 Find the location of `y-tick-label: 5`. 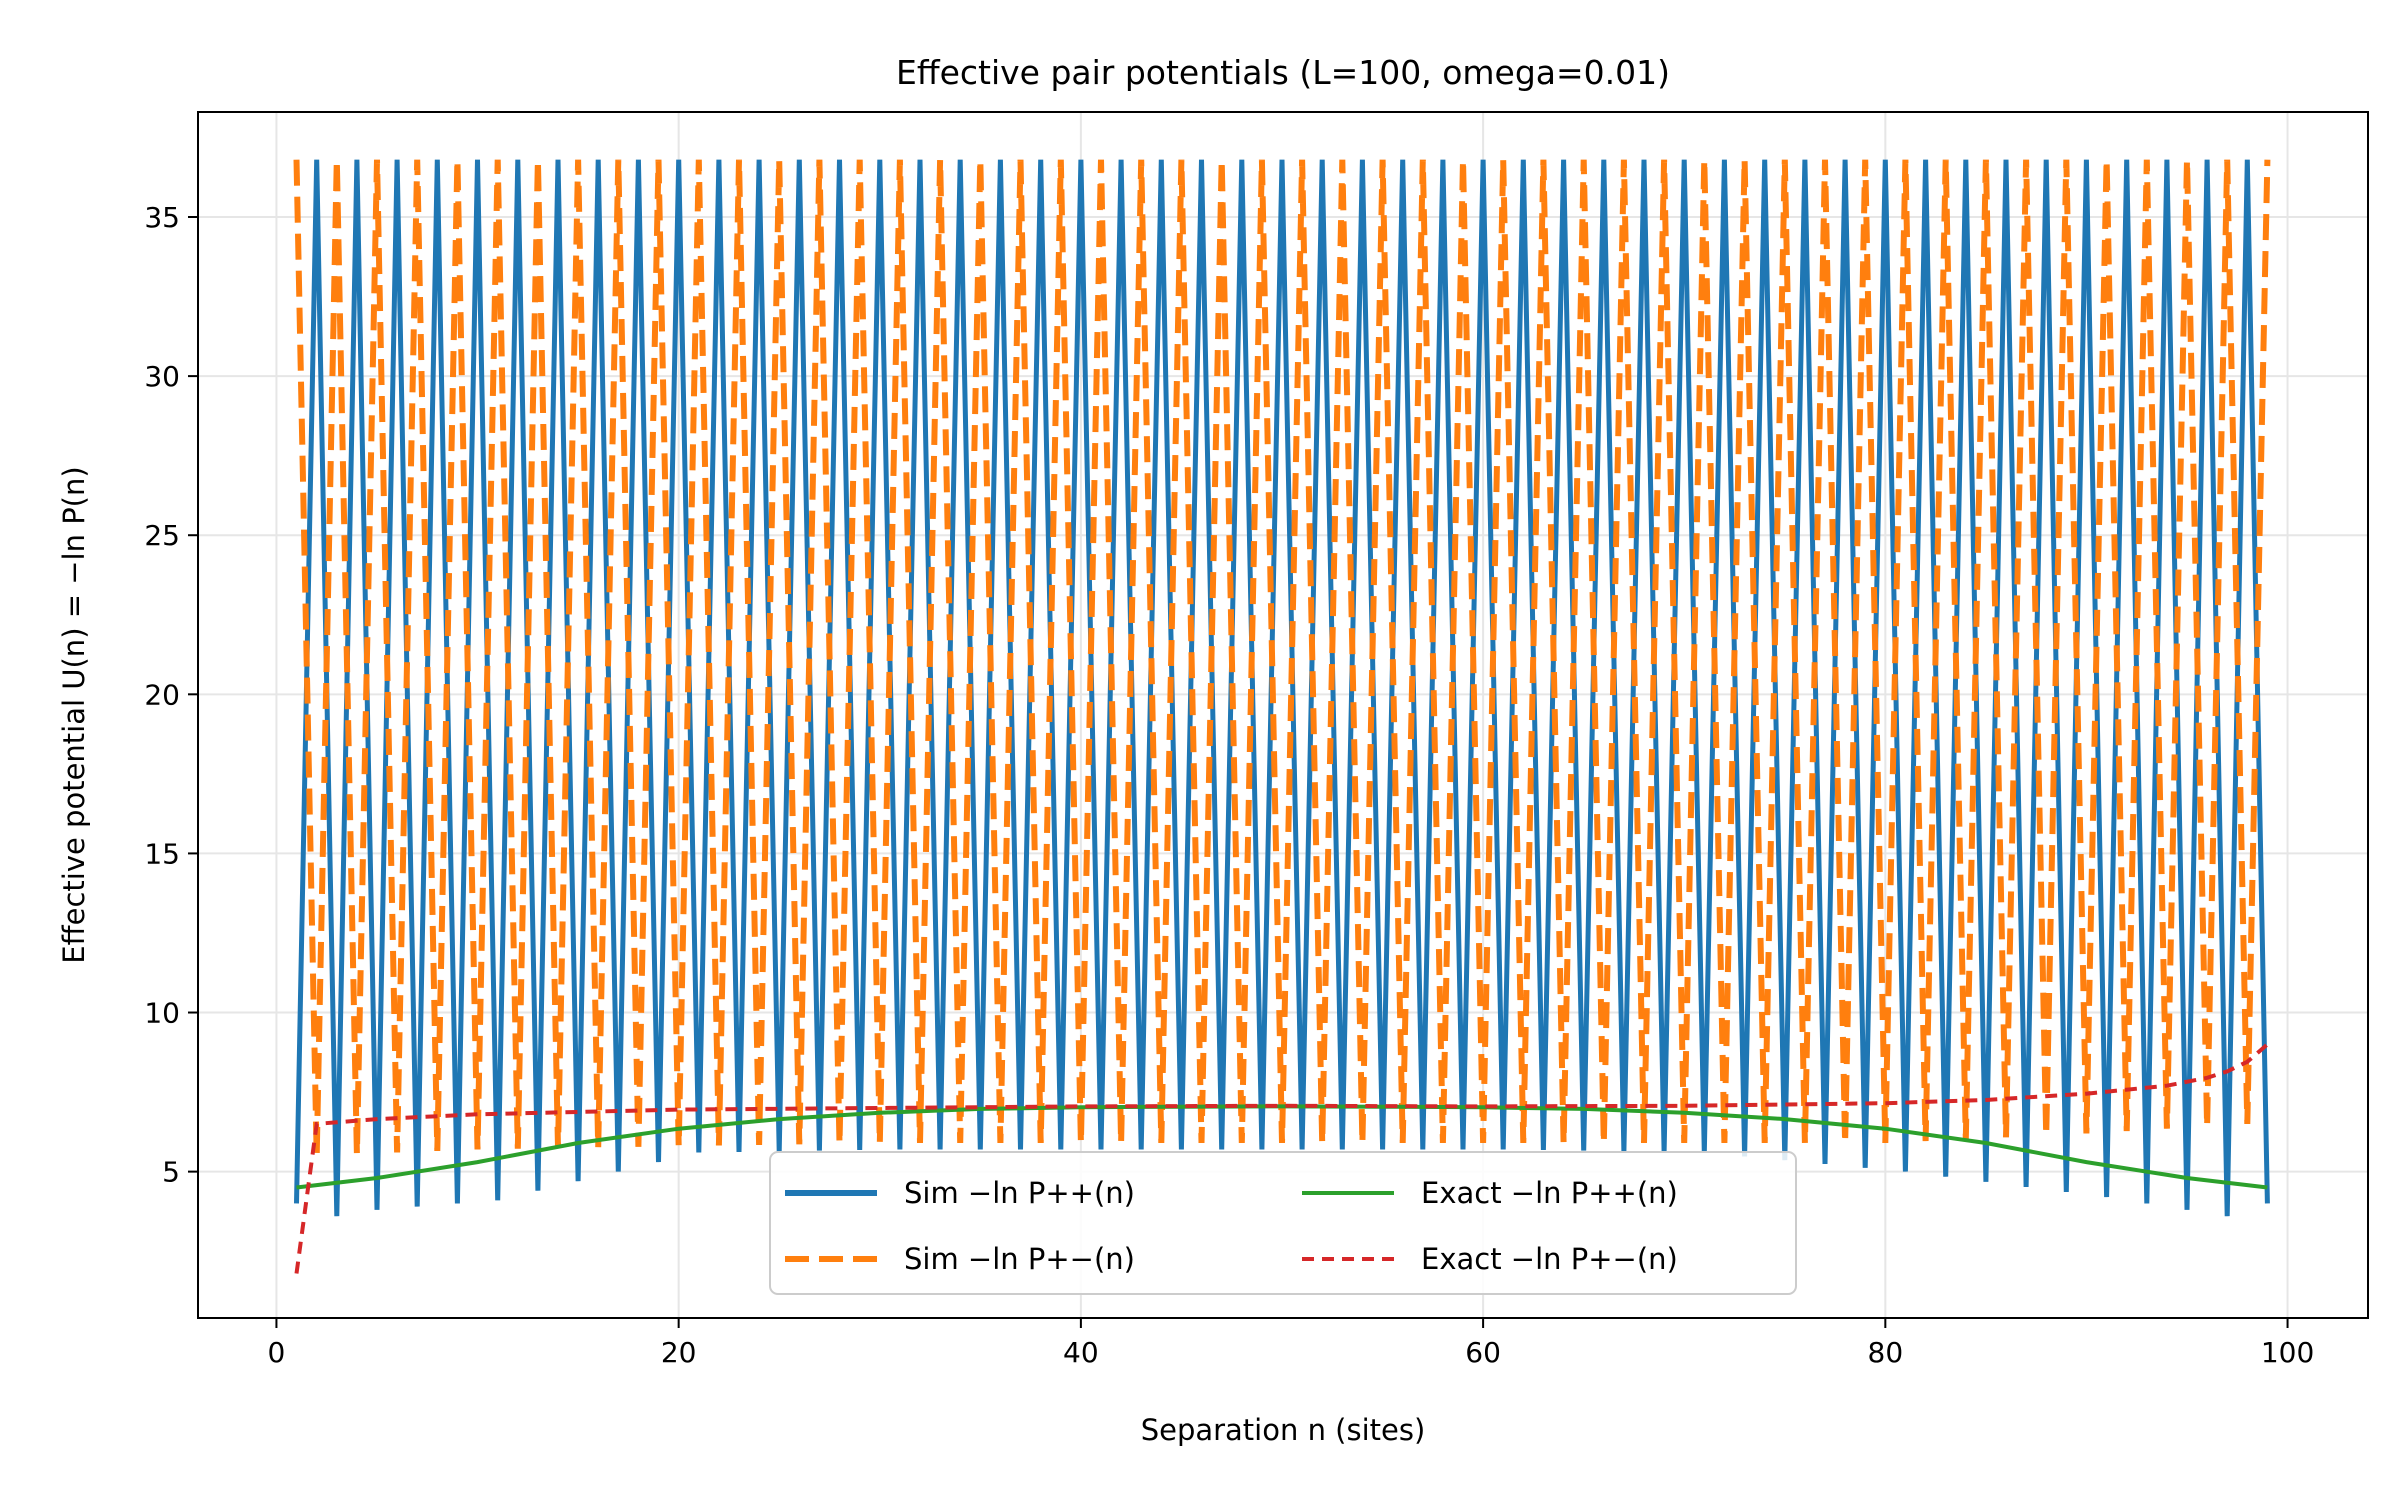

y-tick-label: 5 is located at coordinates (171, 1172).